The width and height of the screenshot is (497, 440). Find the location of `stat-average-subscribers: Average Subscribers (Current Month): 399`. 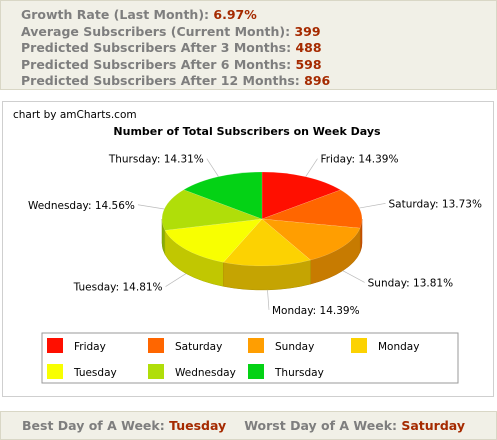

stat-average-subscribers: Average Subscribers (Current Month): 399 is located at coordinates (171, 31).